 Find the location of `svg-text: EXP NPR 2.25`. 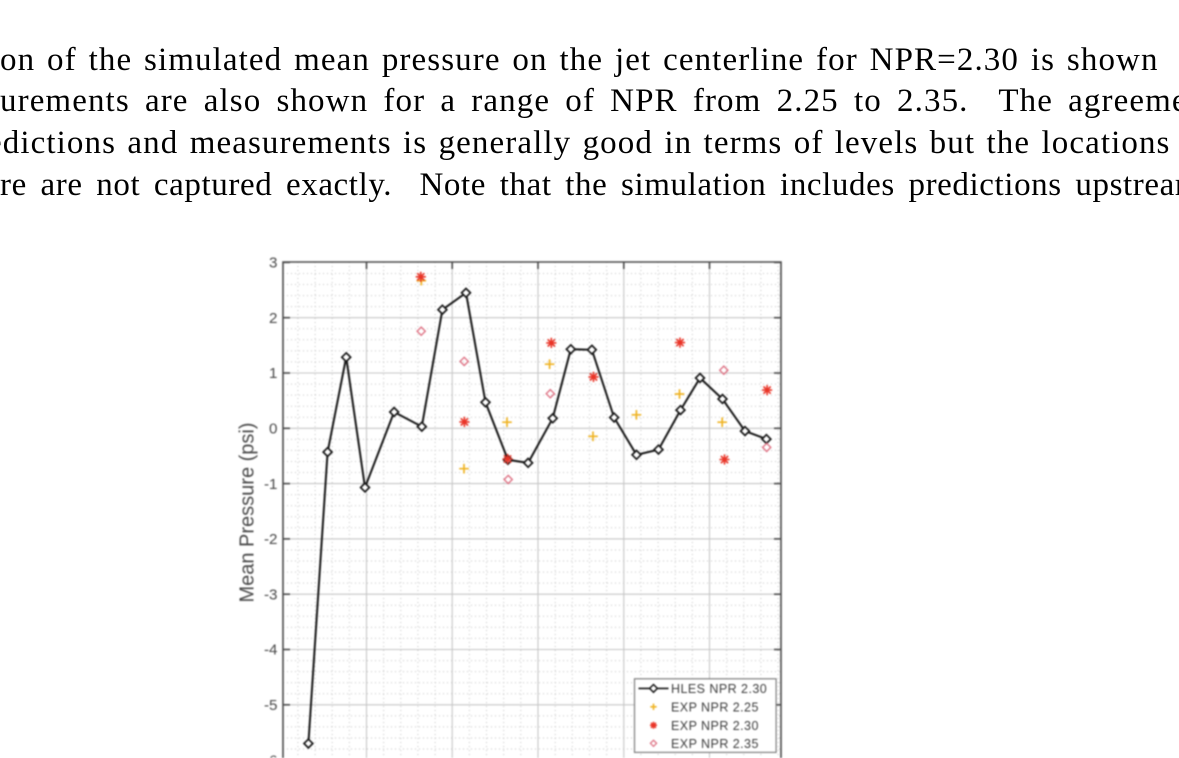

svg-text: EXP NPR 2.25 is located at coordinates (715, 707).